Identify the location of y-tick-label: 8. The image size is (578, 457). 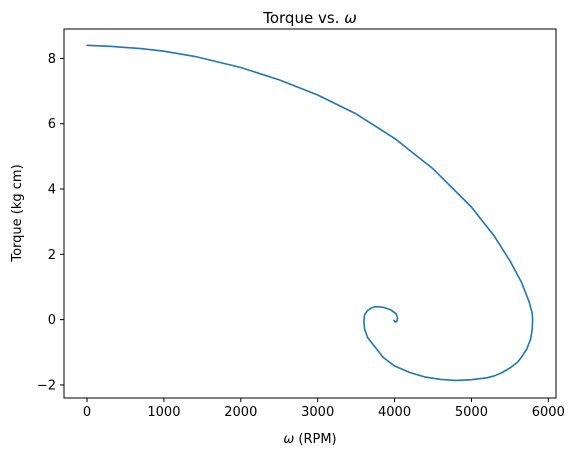
(52, 59).